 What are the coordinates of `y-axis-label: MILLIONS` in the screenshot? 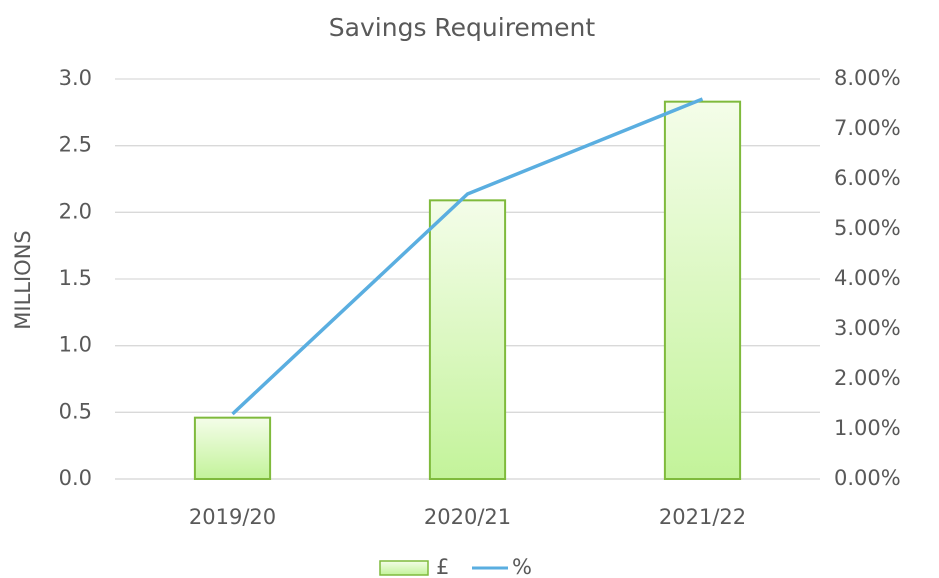 It's located at (23, 279).